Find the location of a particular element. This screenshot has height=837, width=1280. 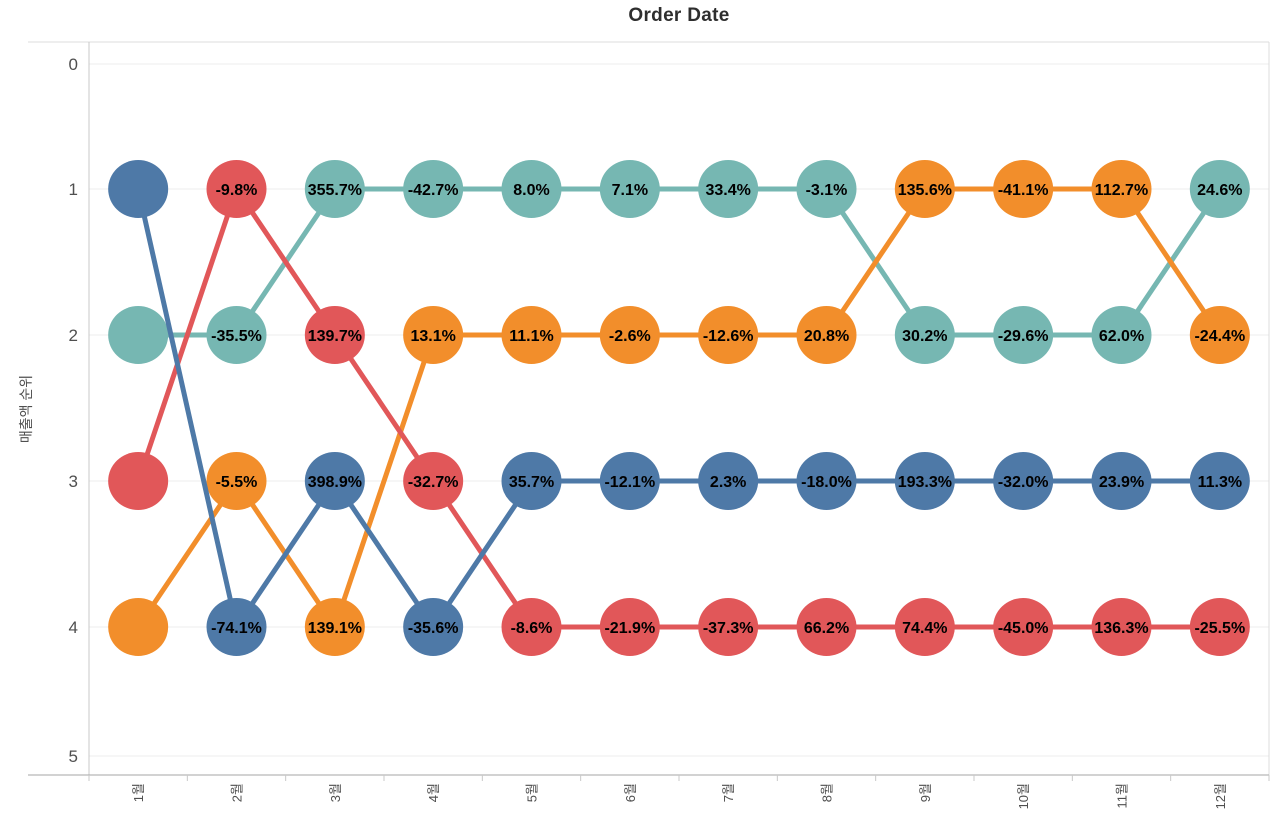

data-point-label-orange-m8: 20.8% is located at coordinates (826, 336).